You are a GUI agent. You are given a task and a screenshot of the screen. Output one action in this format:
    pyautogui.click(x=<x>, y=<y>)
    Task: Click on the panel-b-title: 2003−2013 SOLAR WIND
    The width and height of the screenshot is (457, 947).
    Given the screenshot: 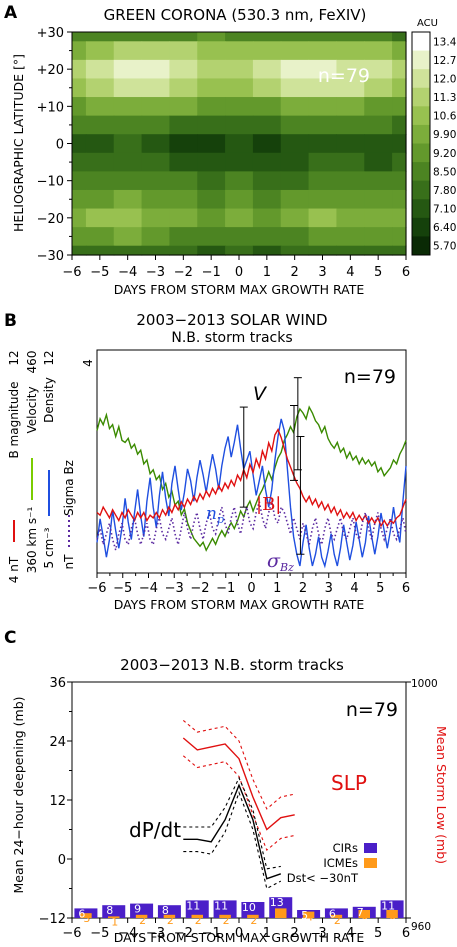 What is the action you would take?
    pyautogui.click(x=231, y=320)
    